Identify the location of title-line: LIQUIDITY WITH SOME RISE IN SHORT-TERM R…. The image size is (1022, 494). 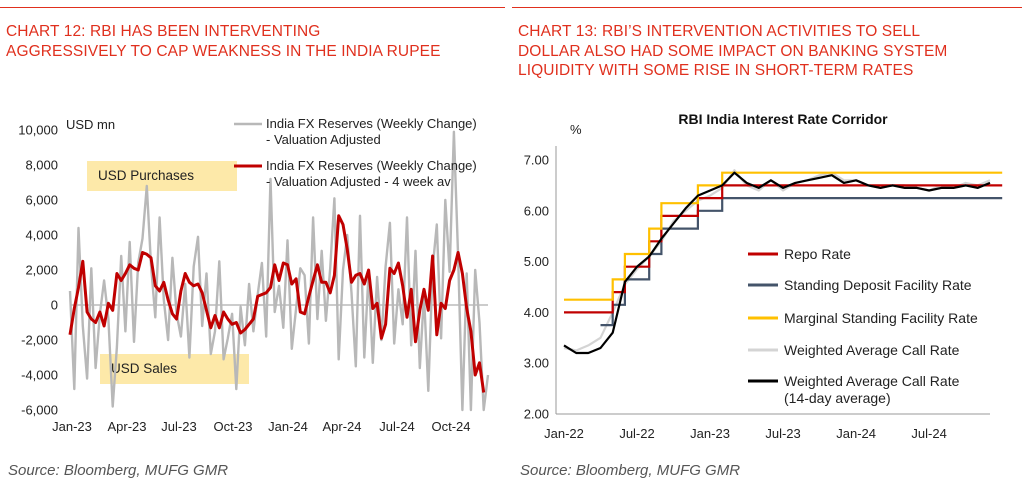
(716, 70).